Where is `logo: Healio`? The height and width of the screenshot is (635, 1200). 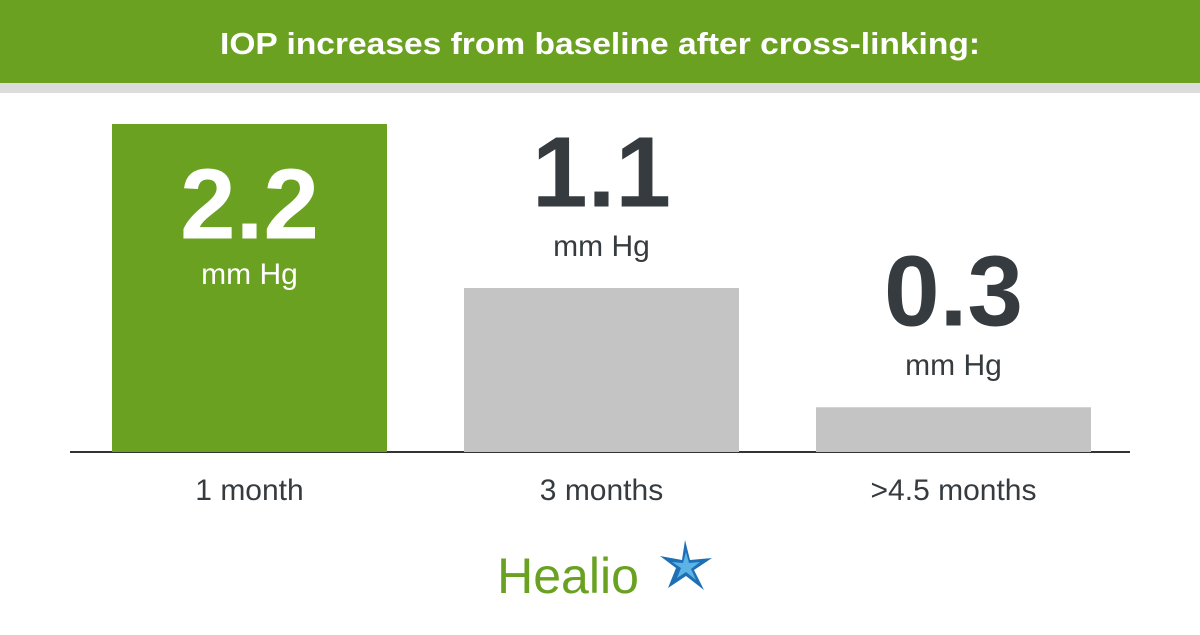
logo: Healio is located at coordinates (604, 572).